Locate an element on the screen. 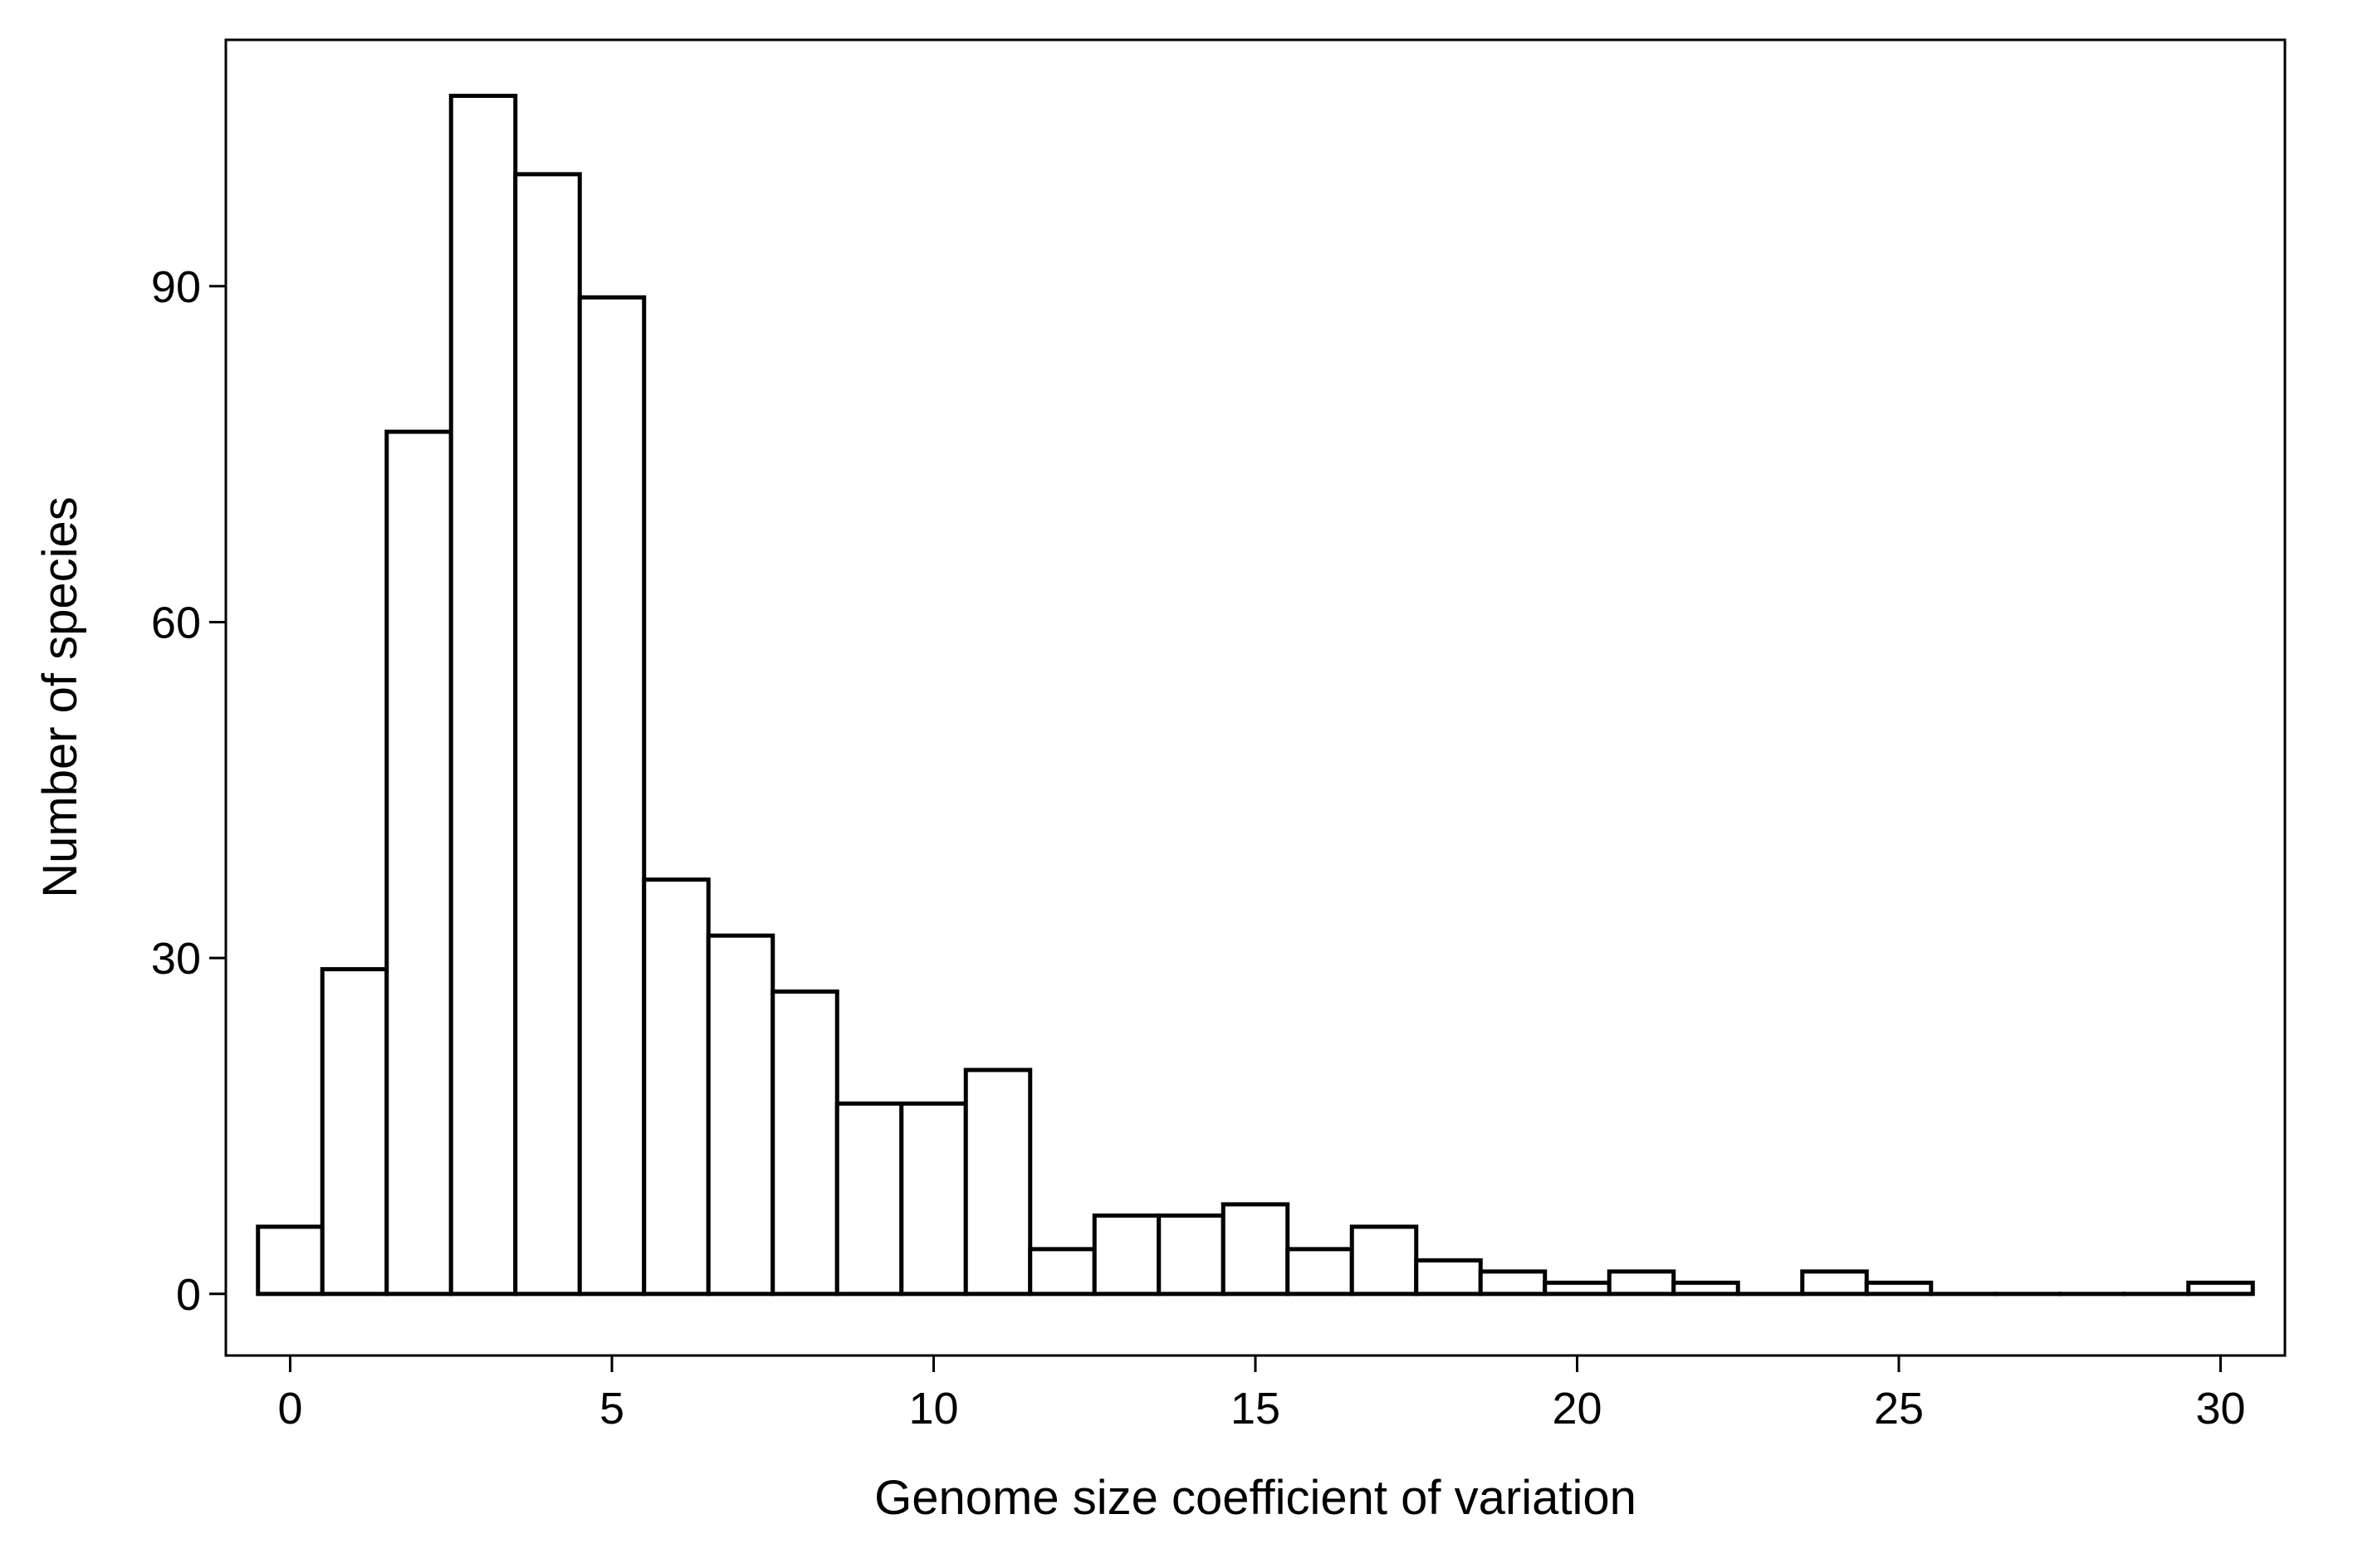  x-tick-label-5: 5 is located at coordinates (611, 1409).